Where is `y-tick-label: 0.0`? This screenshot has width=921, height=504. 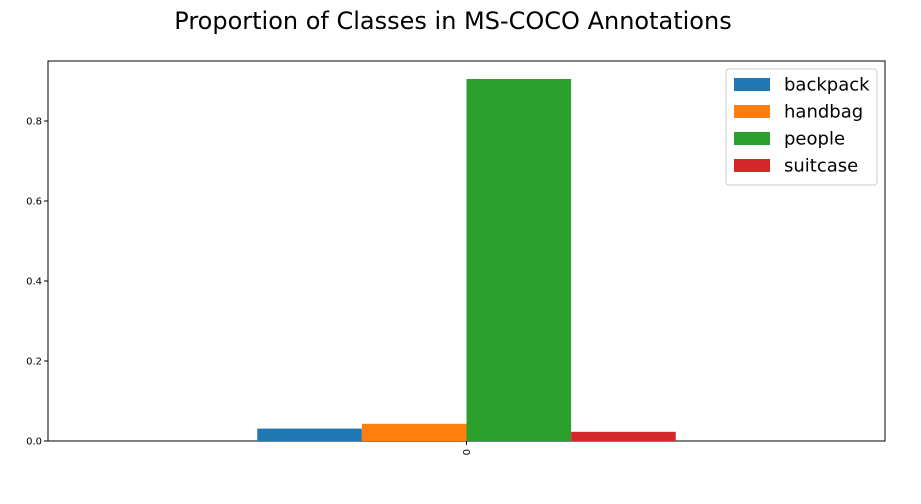
y-tick-label: 0.0 is located at coordinates (34, 442).